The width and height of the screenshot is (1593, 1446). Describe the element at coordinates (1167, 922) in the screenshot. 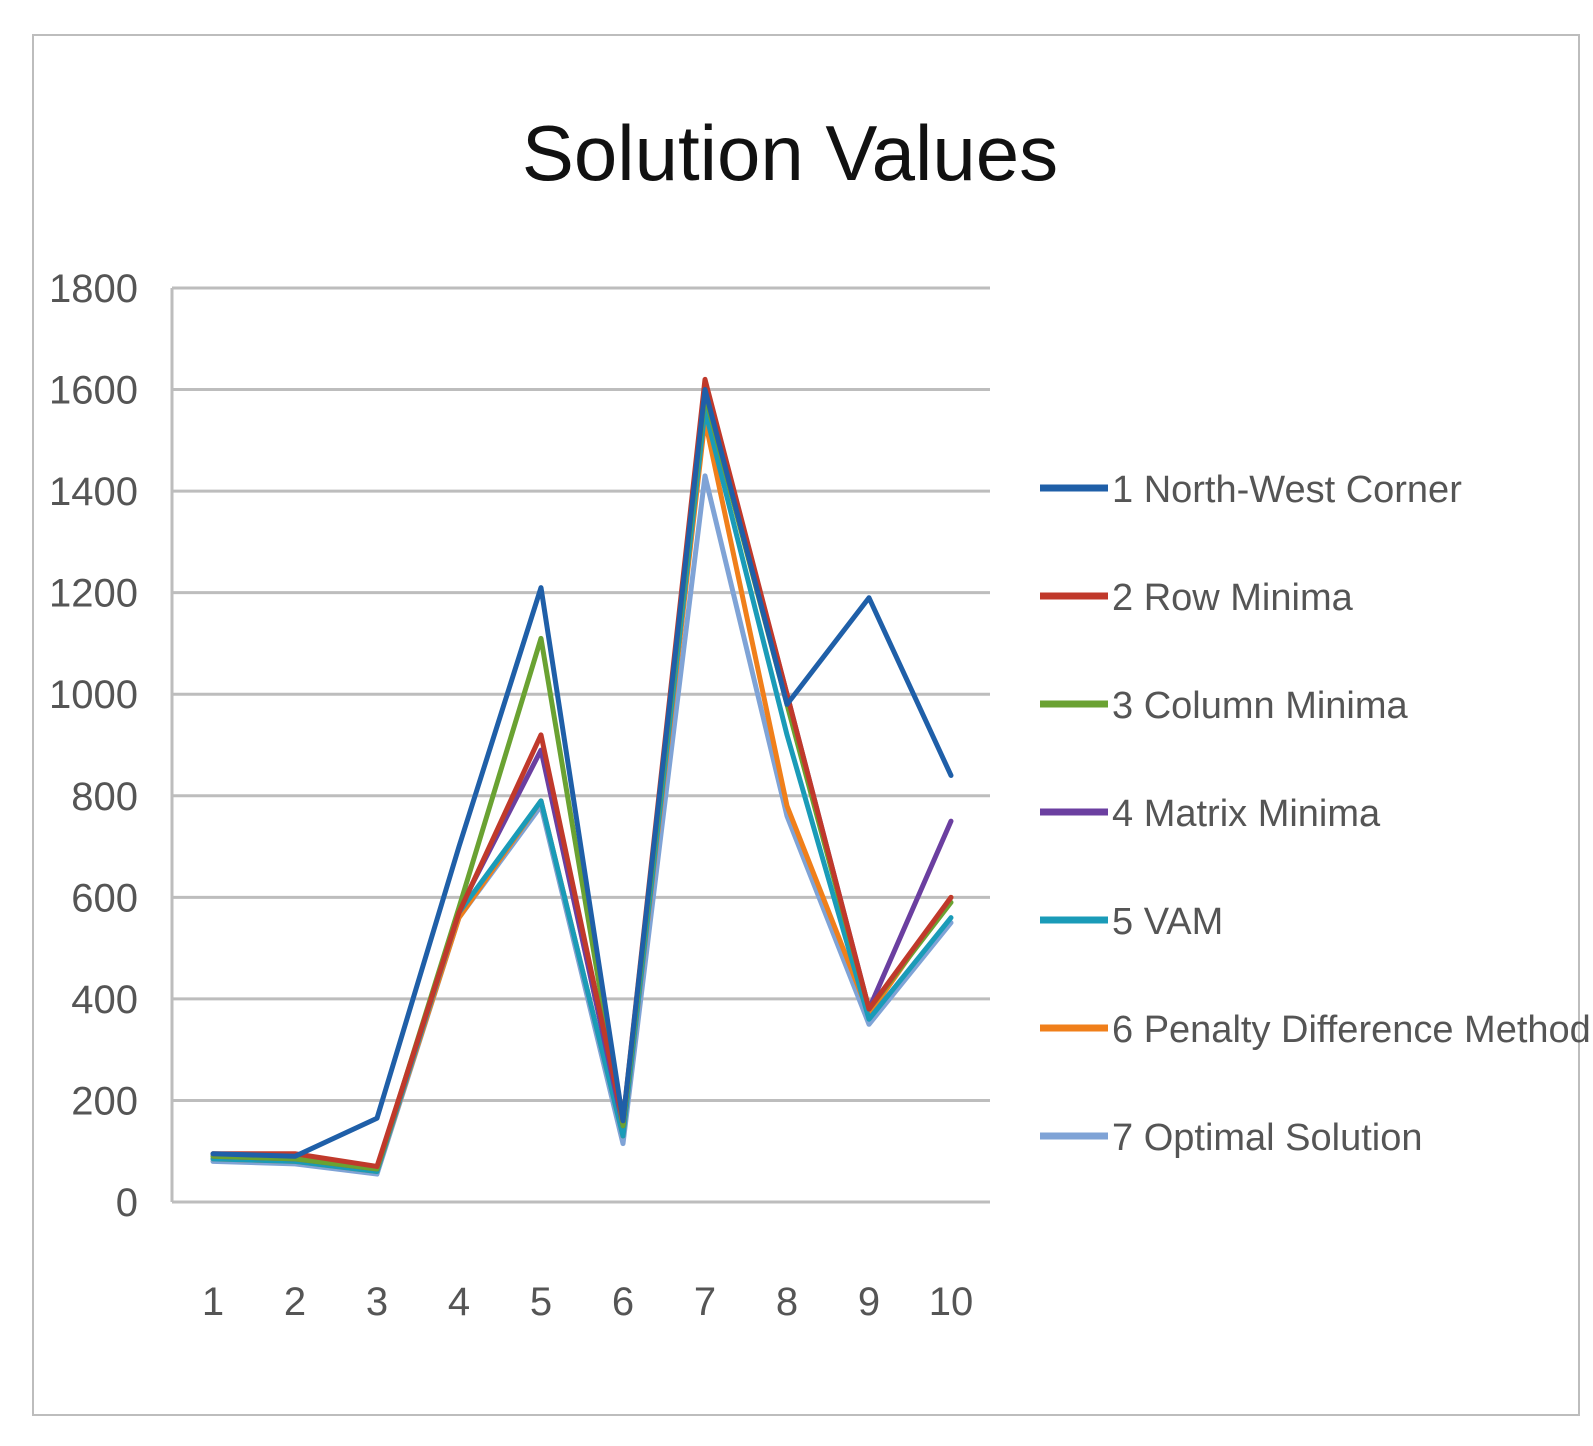

I see `legend-label-5: 5 VAM` at that location.